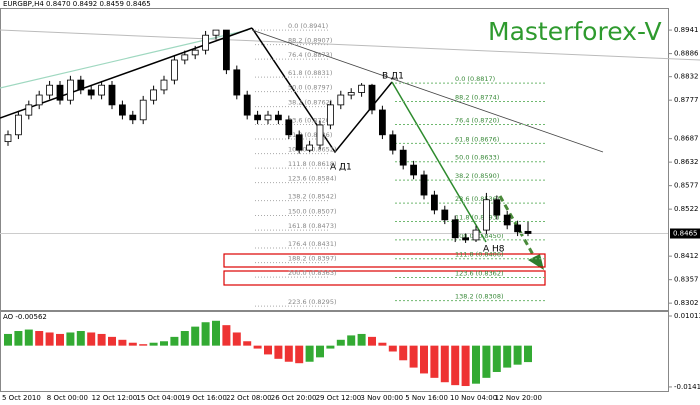 Image resolution: width=700 pixels, height=405 pixels. Describe the element at coordinates (384, 260) in the screenshot. I see `target-zone` at that location.